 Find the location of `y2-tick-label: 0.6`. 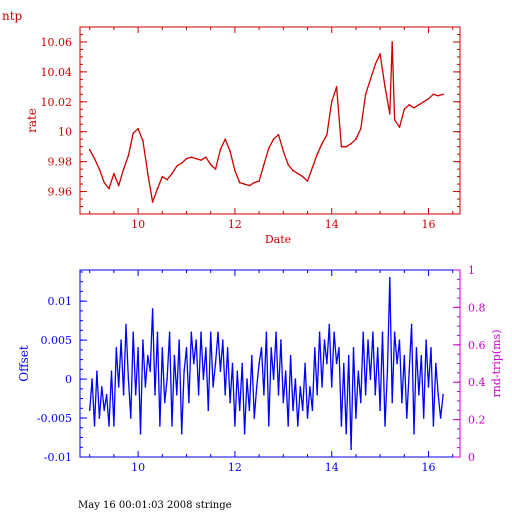

y2-tick-label: 0.6 is located at coordinates (477, 345).